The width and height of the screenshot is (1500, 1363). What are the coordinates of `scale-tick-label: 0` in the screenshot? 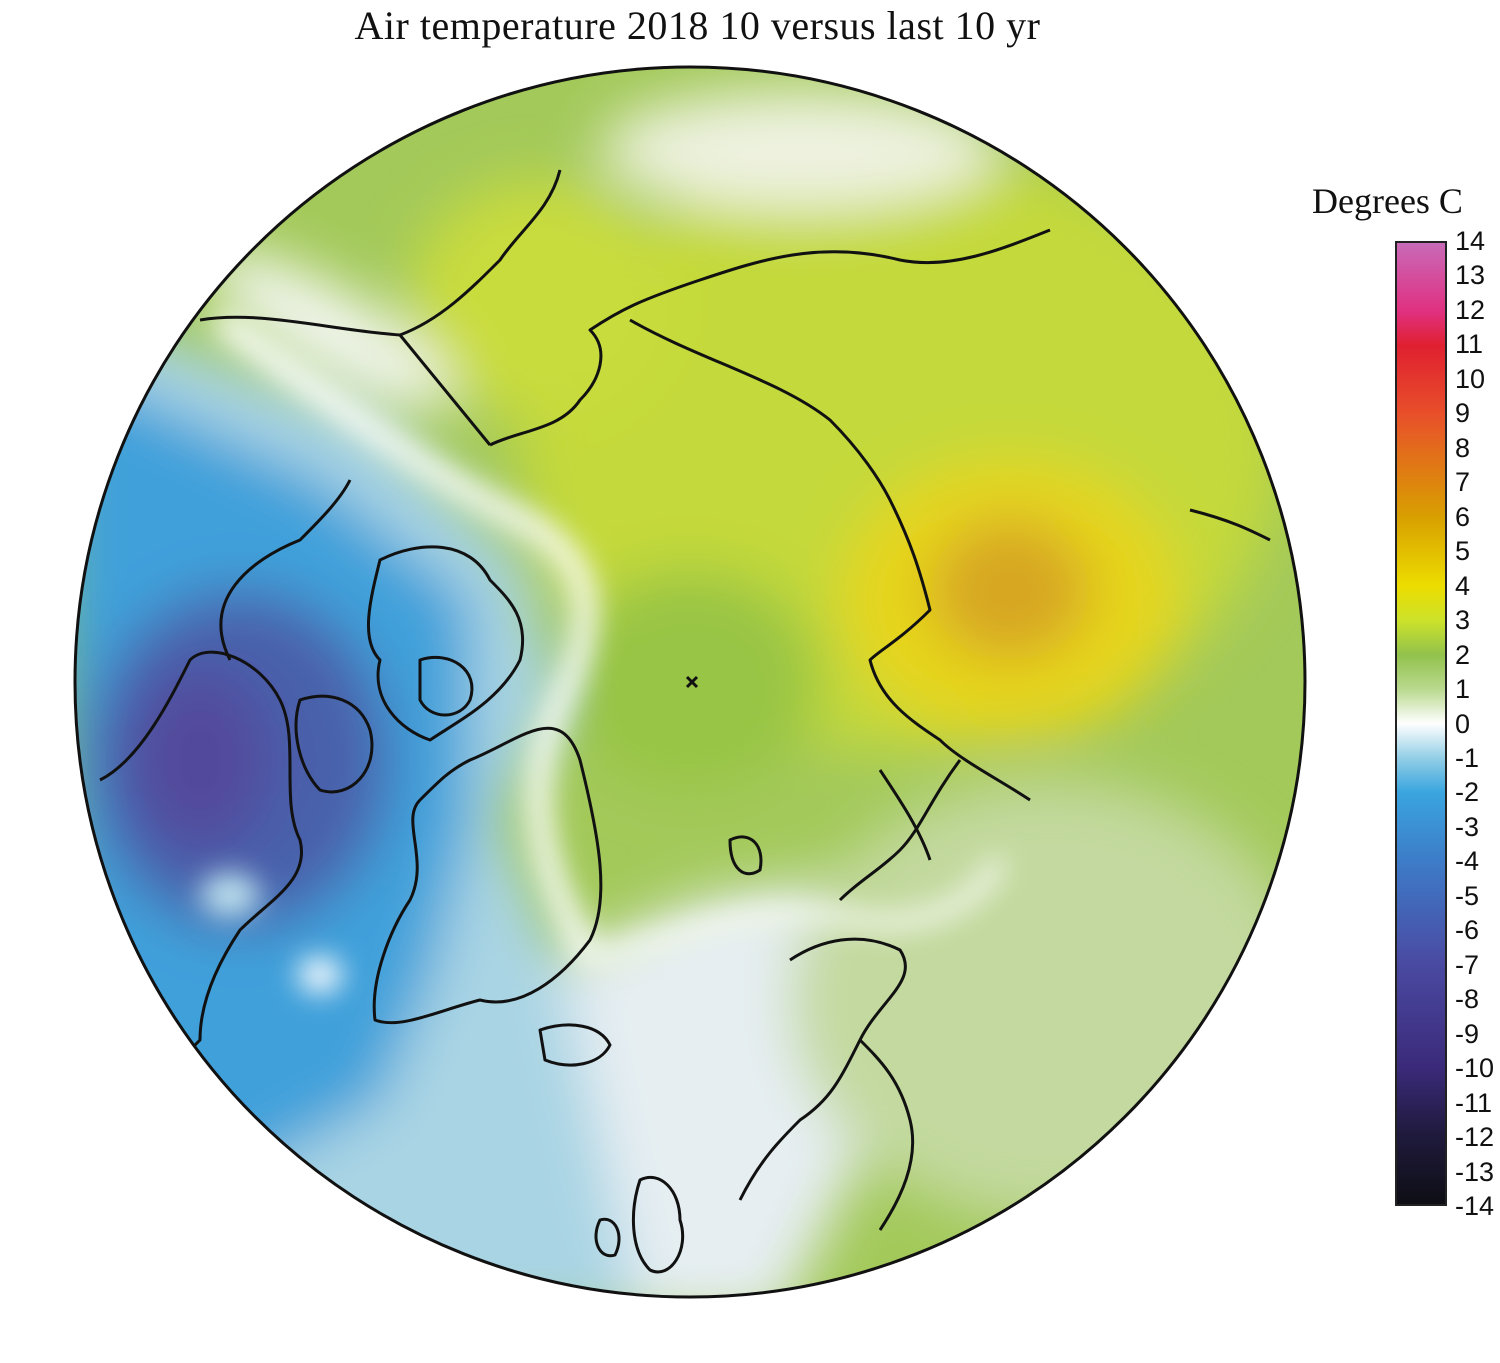 It's located at (1463, 723).